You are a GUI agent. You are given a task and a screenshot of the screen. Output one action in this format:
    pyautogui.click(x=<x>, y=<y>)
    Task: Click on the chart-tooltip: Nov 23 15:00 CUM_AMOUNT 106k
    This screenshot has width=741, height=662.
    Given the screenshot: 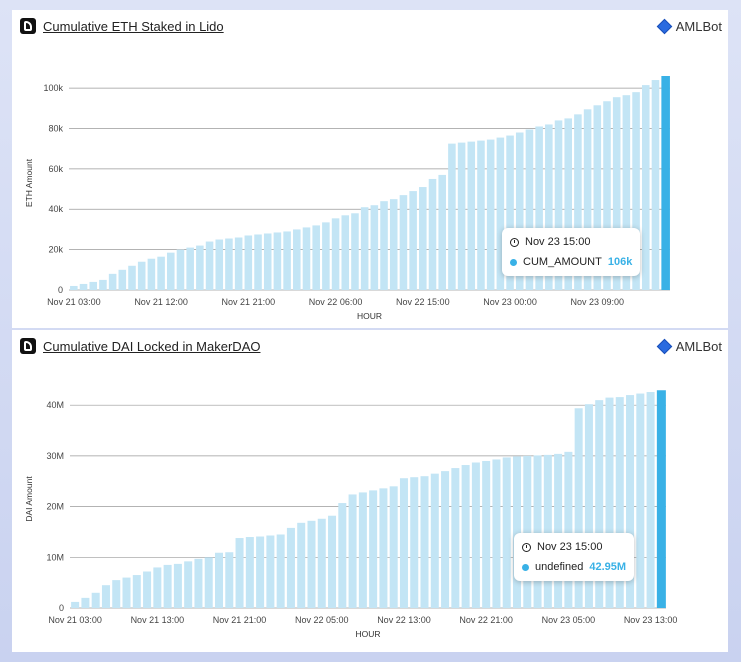 What is the action you would take?
    pyautogui.click(x=571, y=252)
    